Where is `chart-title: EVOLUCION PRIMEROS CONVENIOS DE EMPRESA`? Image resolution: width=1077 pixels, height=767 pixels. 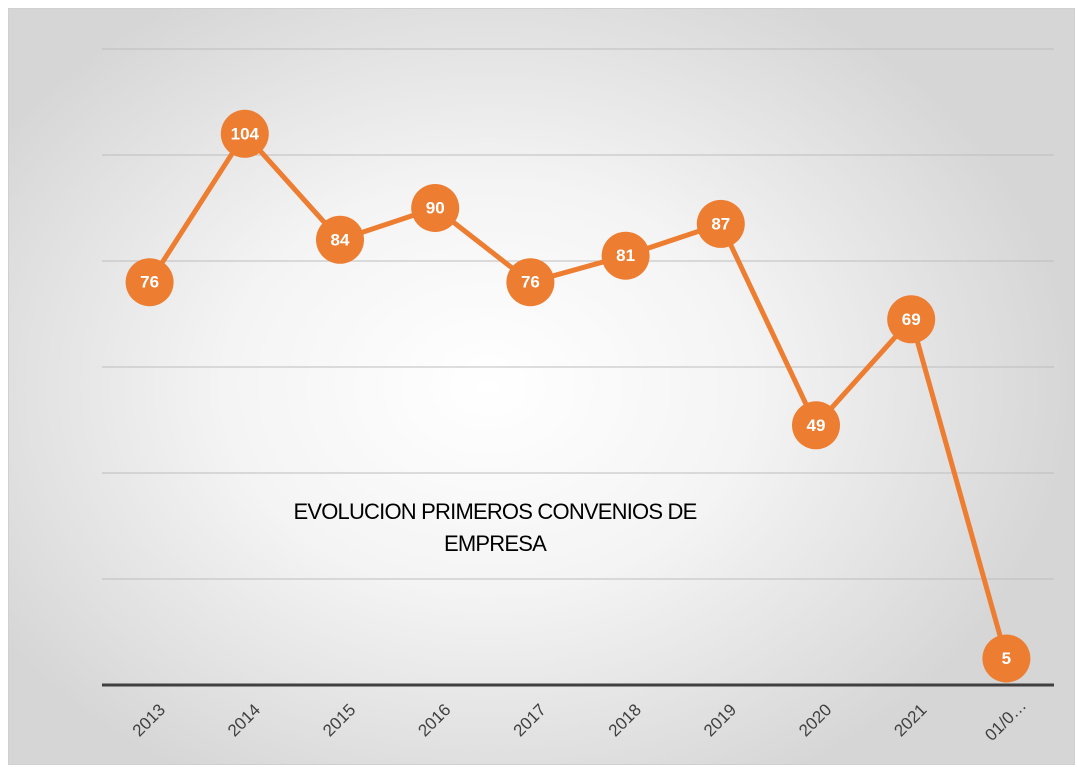
chart-title: EVOLUCION PRIMEROS CONVENIOS DE EMPRESA is located at coordinates (495, 527).